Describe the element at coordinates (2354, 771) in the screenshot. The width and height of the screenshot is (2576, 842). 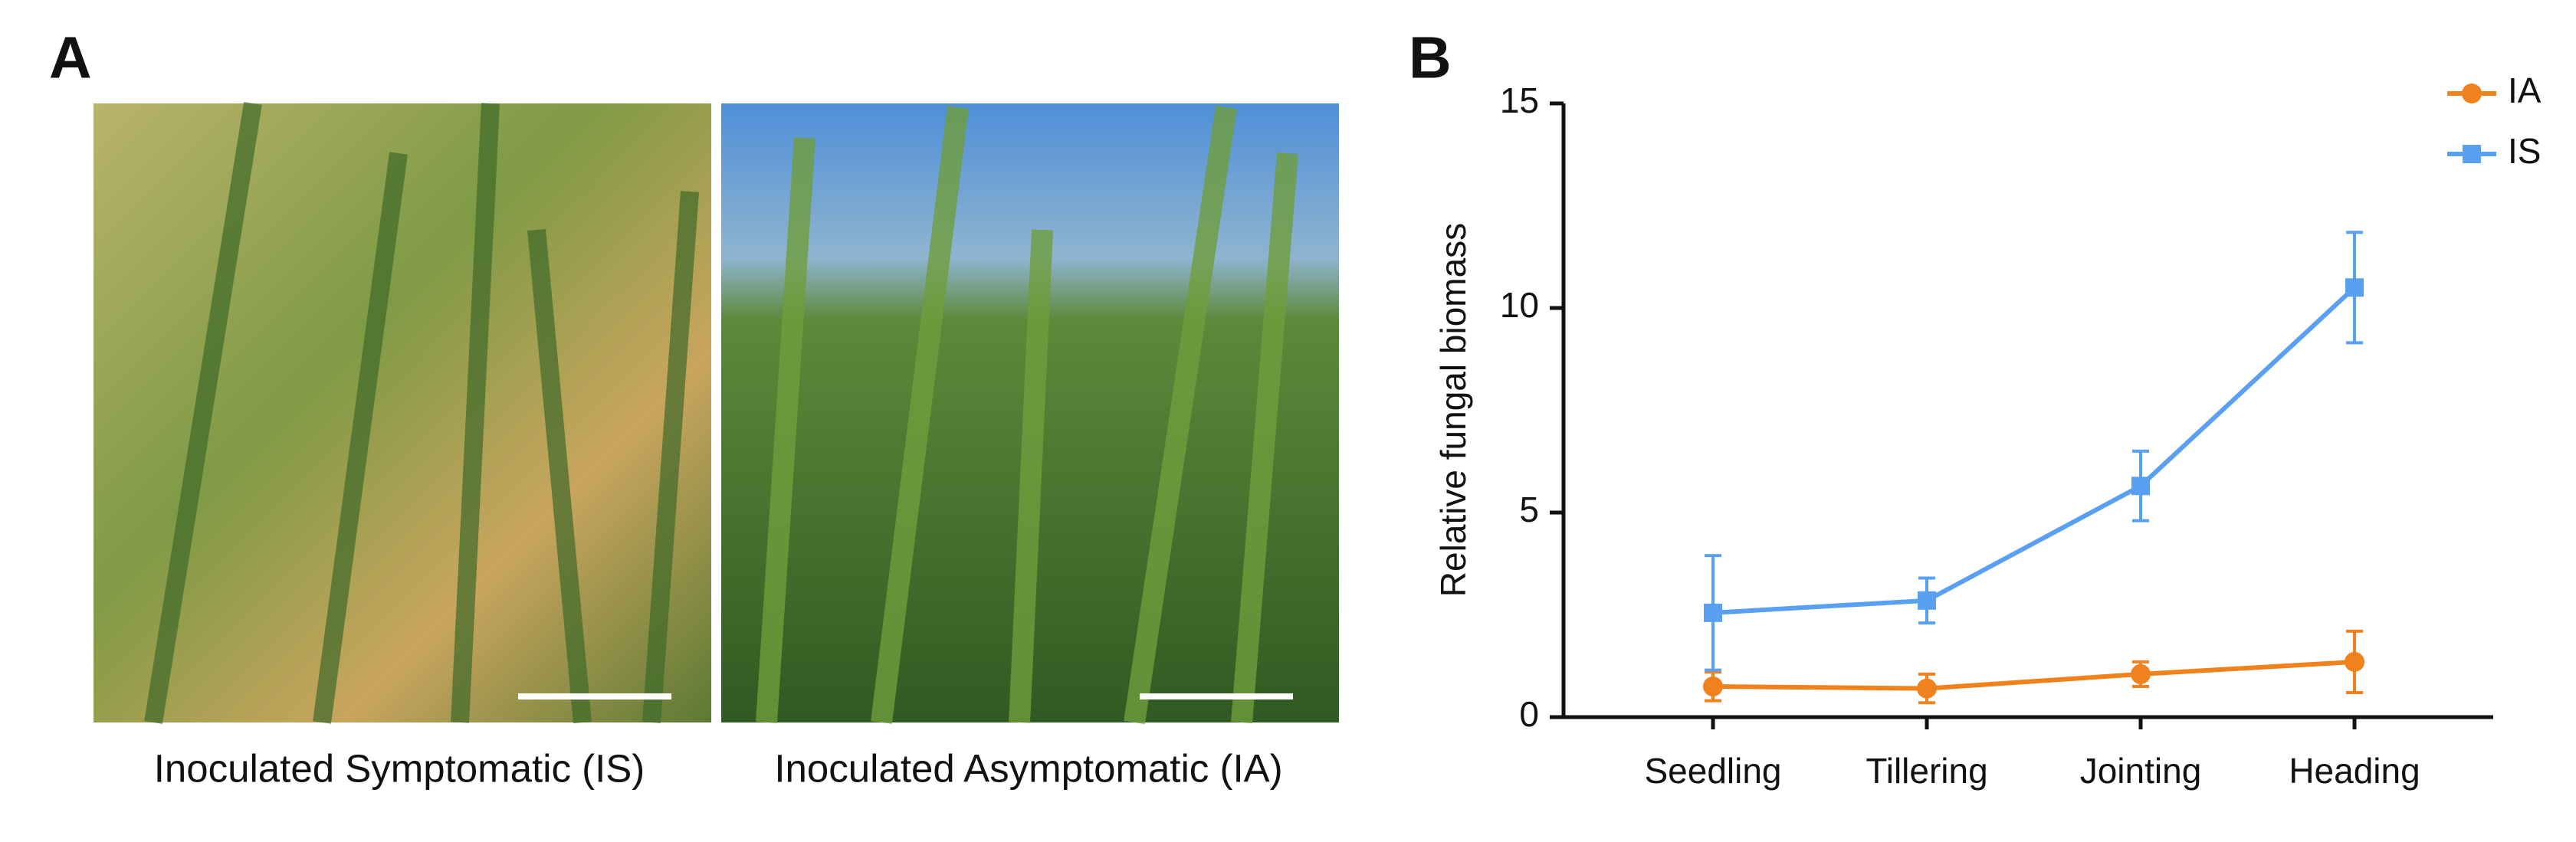
I see `x-tick-label: Heading` at that location.